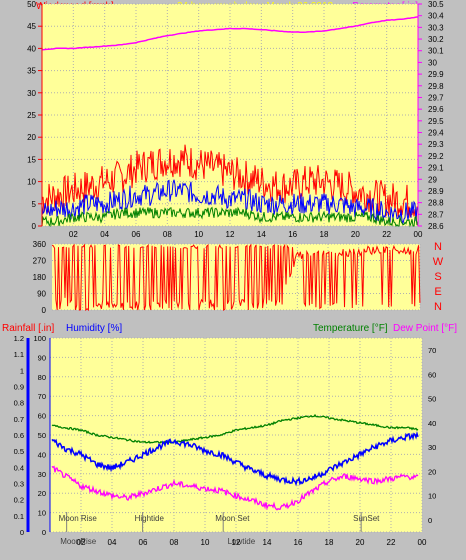 The width and height of the screenshot is (466, 560). Describe the element at coordinates (436, 97) in the screenshot. I see `barometer-tick-label: 29.7` at that location.